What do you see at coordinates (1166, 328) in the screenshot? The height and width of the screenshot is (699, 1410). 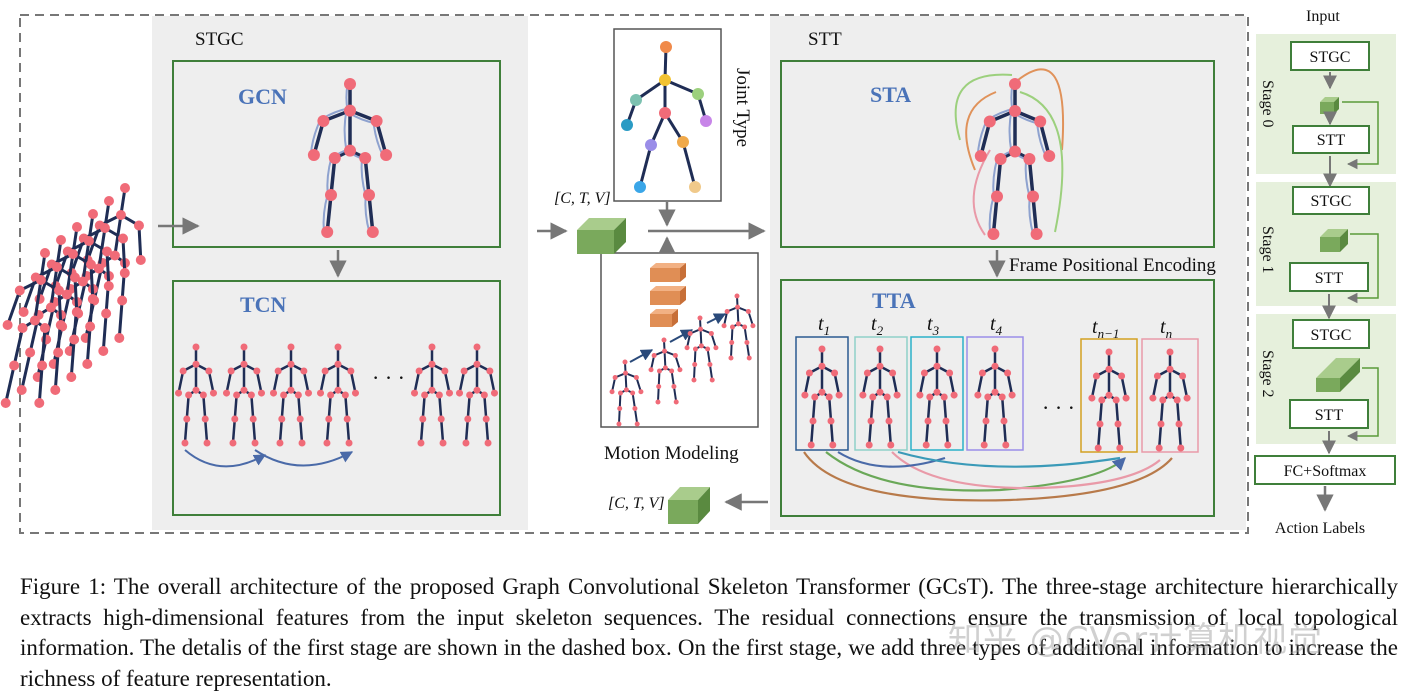 I see `time-label-tn: tn` at bounding box center [1166, 328].